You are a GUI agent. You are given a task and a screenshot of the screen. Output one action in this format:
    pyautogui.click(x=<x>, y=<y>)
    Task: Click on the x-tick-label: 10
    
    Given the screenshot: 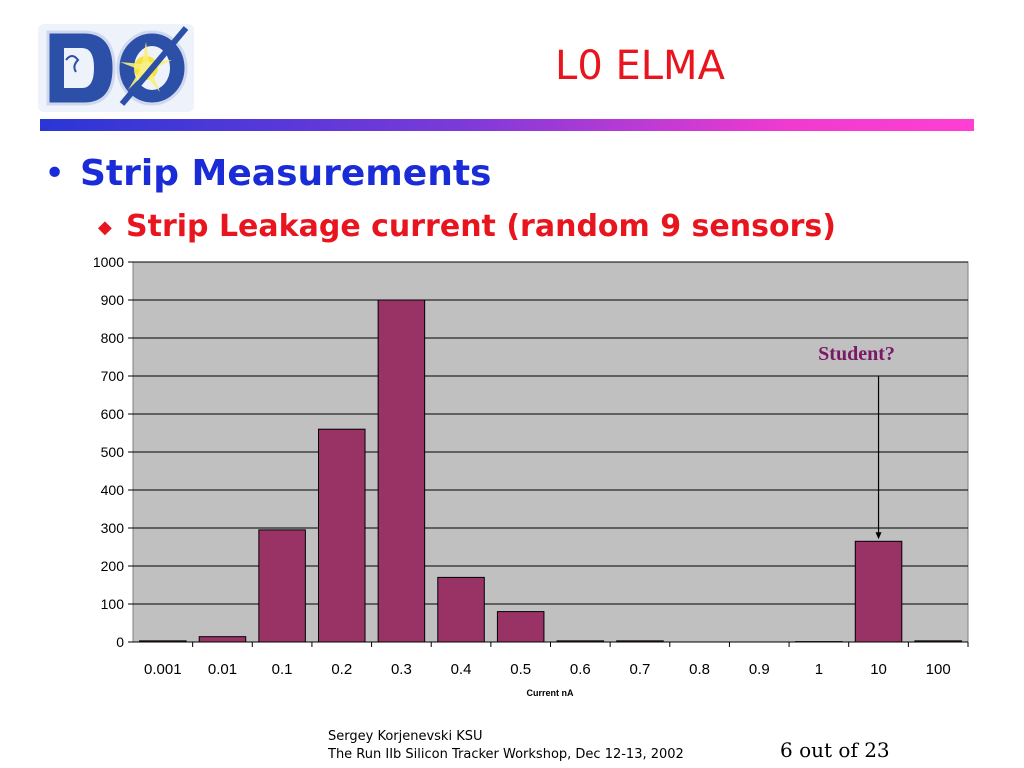 What is the action you would take?
    pyautogui.click(x=878, y=669)
    